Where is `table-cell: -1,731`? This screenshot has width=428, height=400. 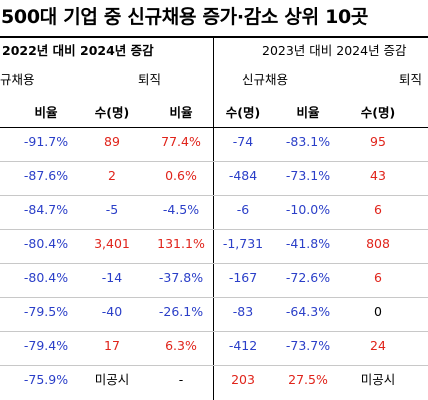 table-cell: -1,731 is located at coordinates (243, 243).